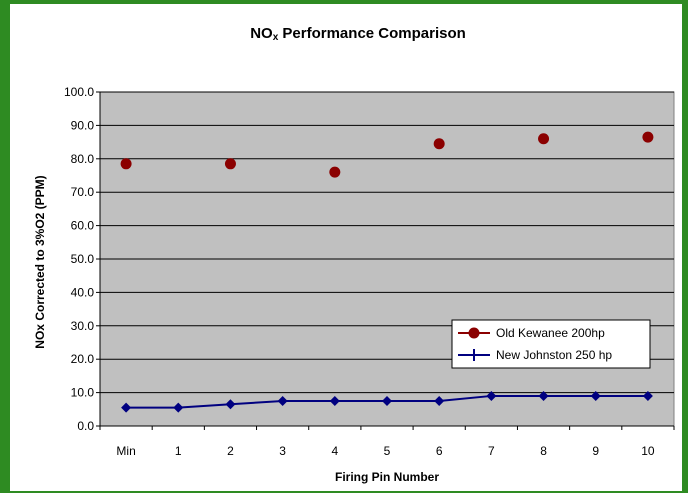 Image resolution: width=688 pixels, height=493 pixels. Describe the element at coordinates (543, 451) in the screenshot. I see `x-tick-label: 8` at that location.